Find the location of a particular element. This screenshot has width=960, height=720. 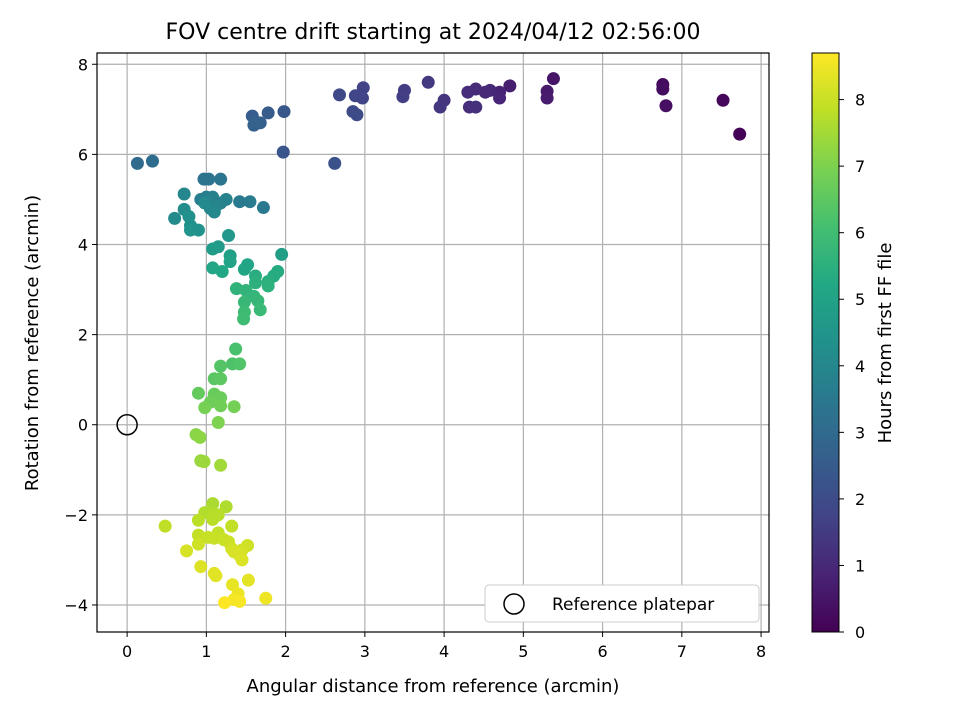

y-tick-label: 6 is located at coordinates (83, 154).